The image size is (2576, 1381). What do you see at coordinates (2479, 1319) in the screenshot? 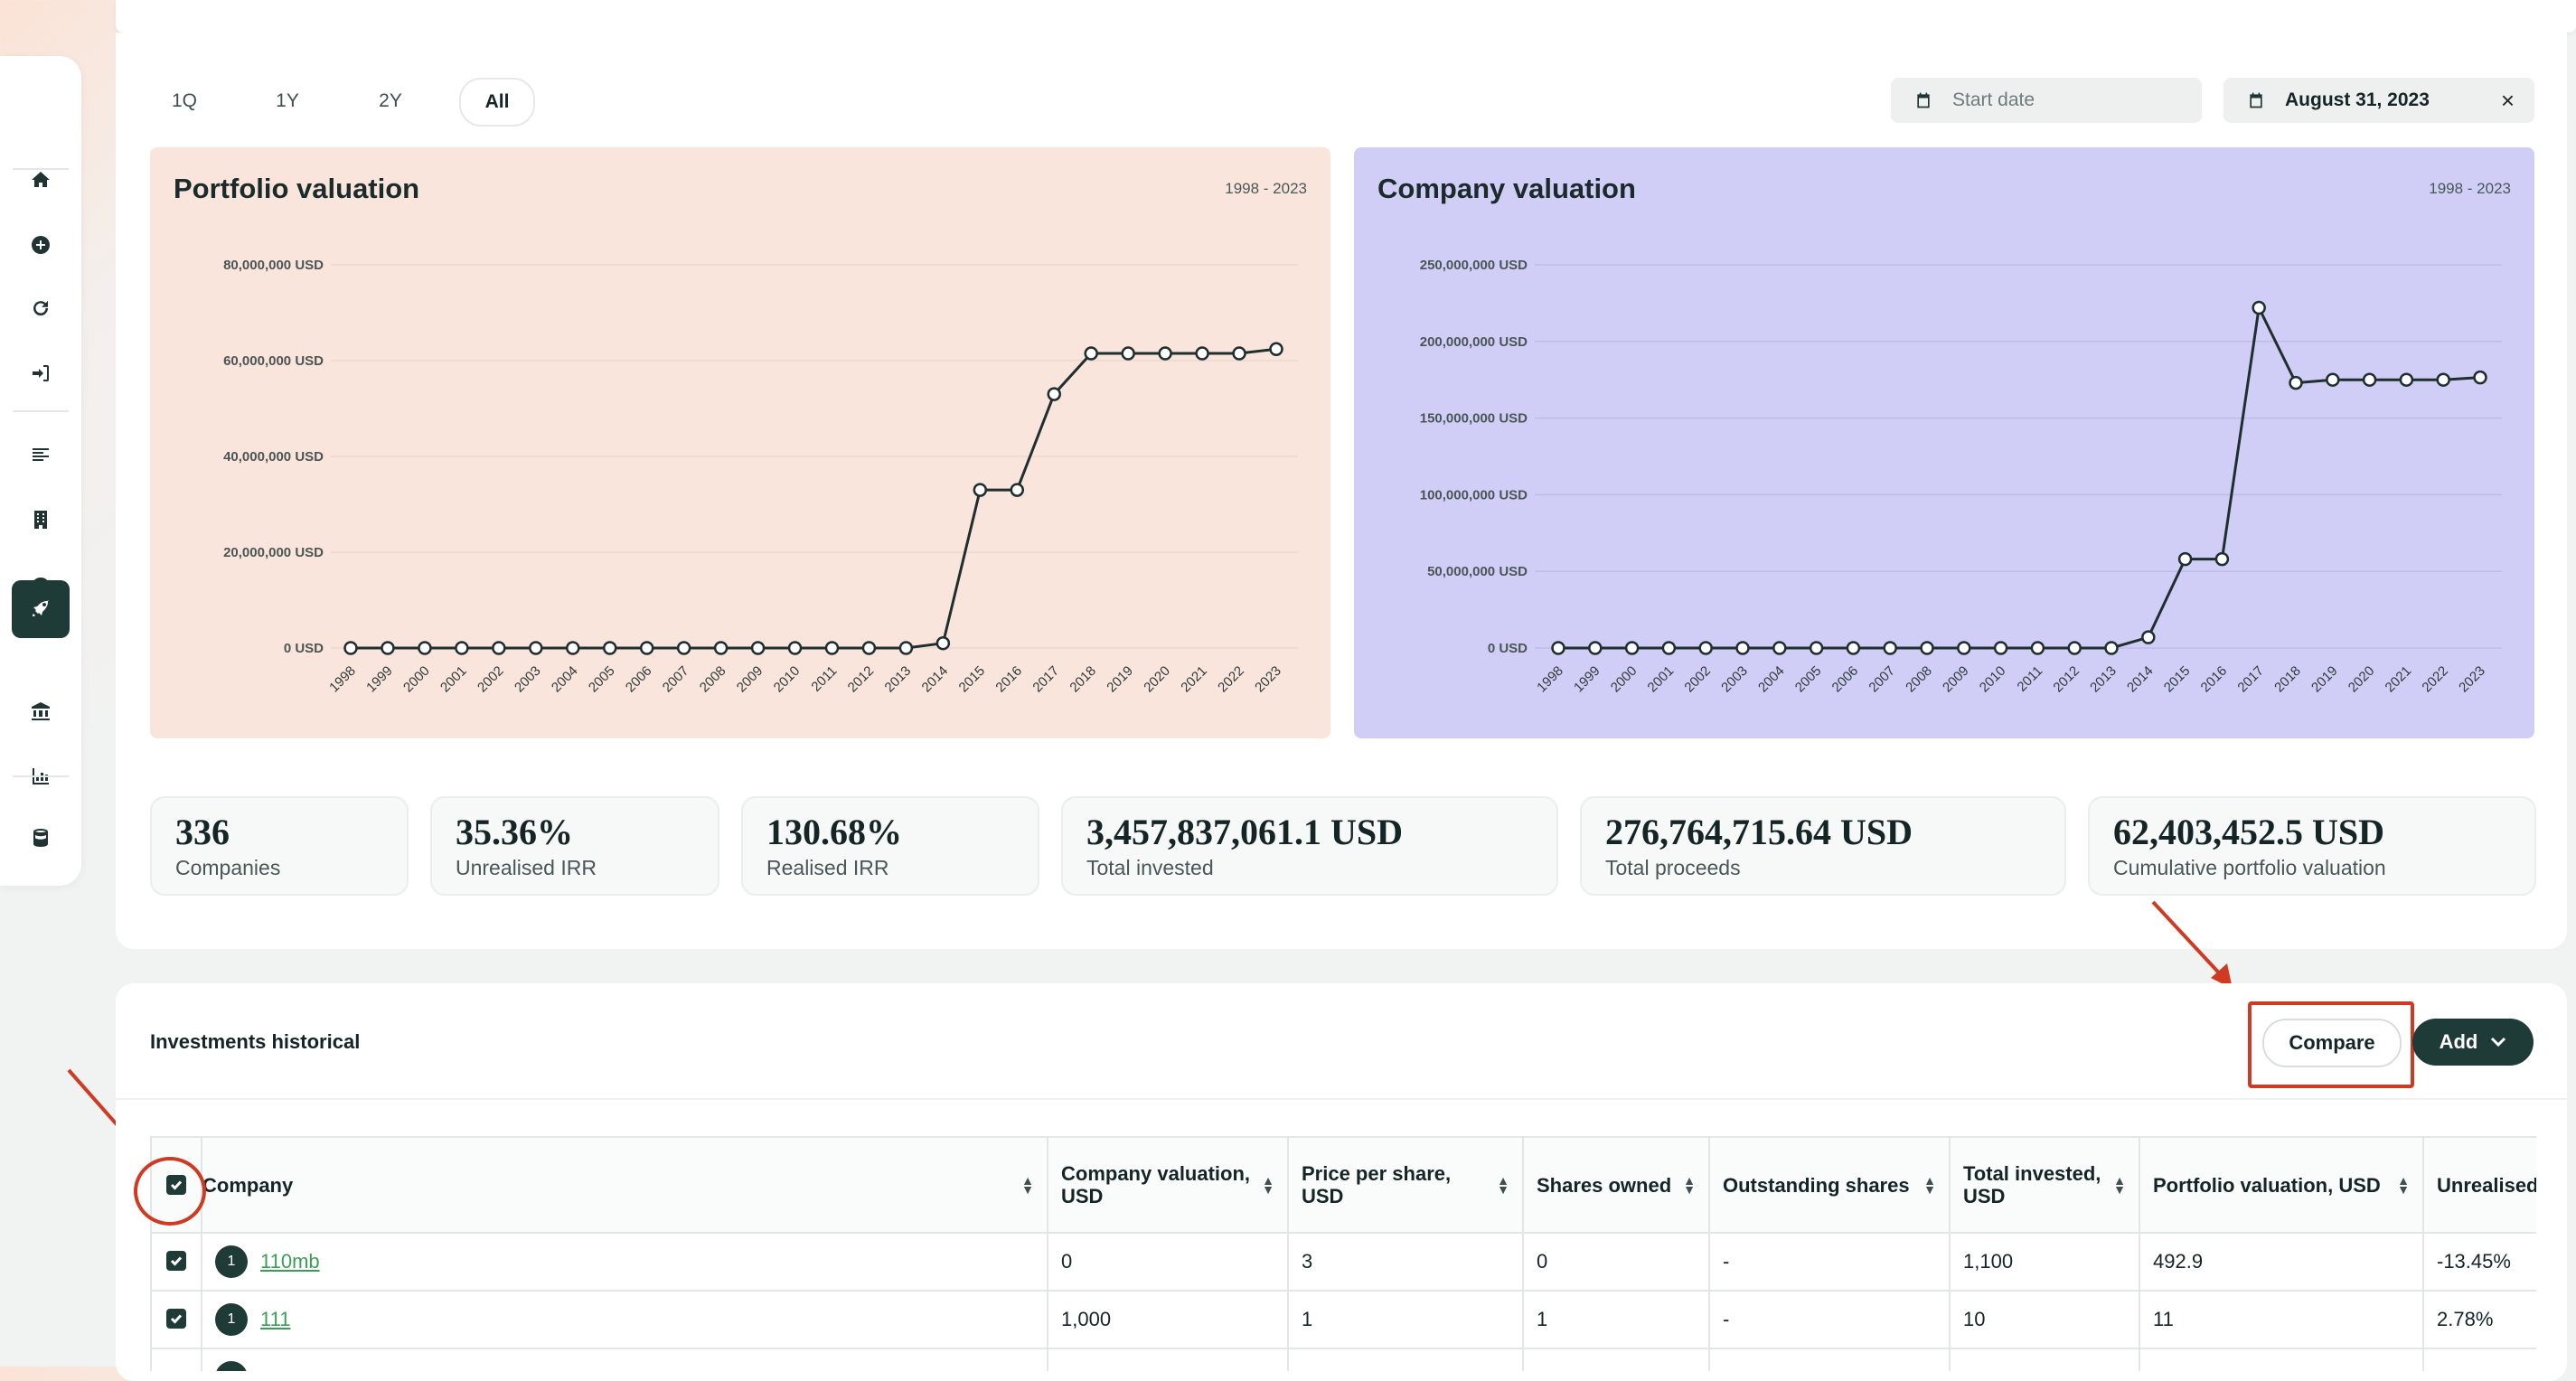
I see `table-cell: 2.78%` at bounding box center [2479, 1319].